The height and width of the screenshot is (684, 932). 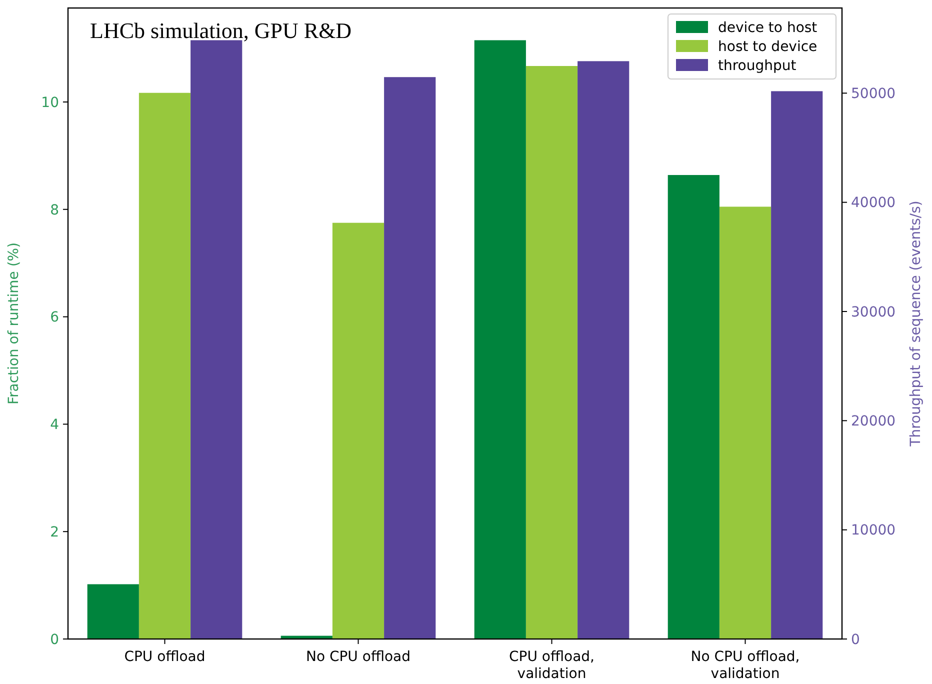 What do you see at coordinates (54, 640) in the screenshot?
I see `y-tick-label: 0` at bounding box center [54, 640].